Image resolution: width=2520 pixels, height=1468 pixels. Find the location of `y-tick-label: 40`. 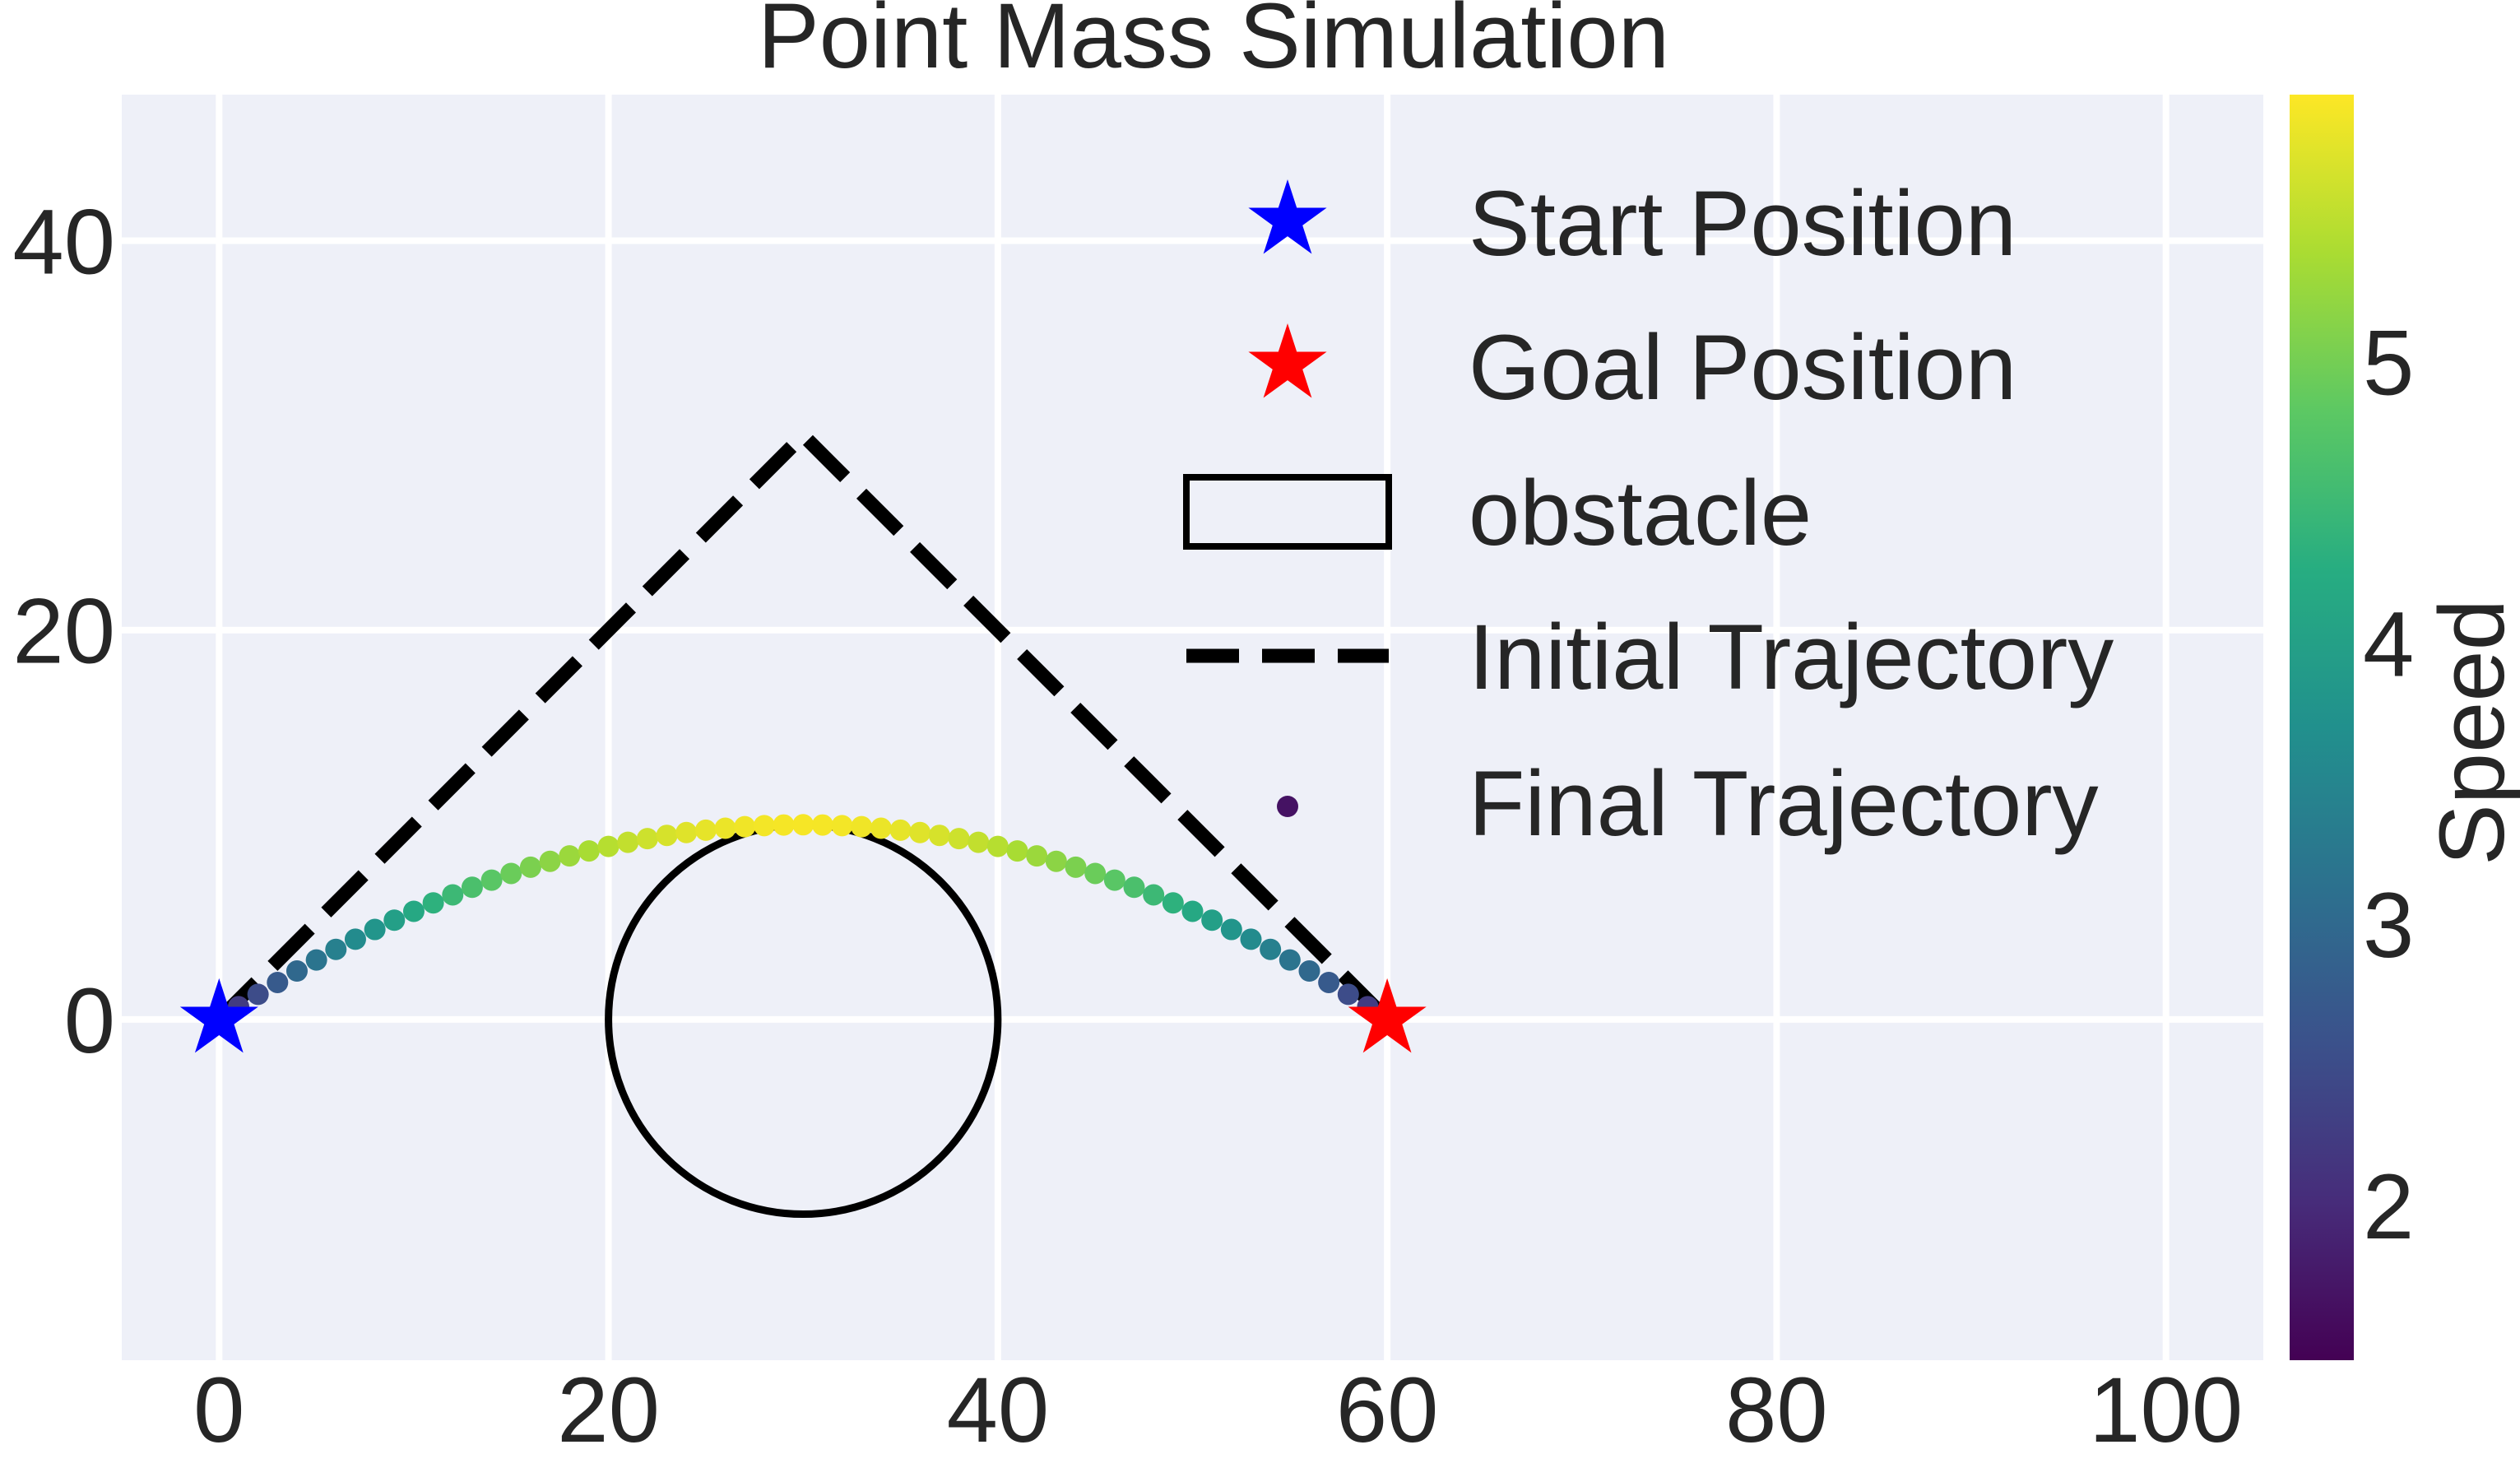

y-tick-label: 40 is located at coordinates (63, 242).